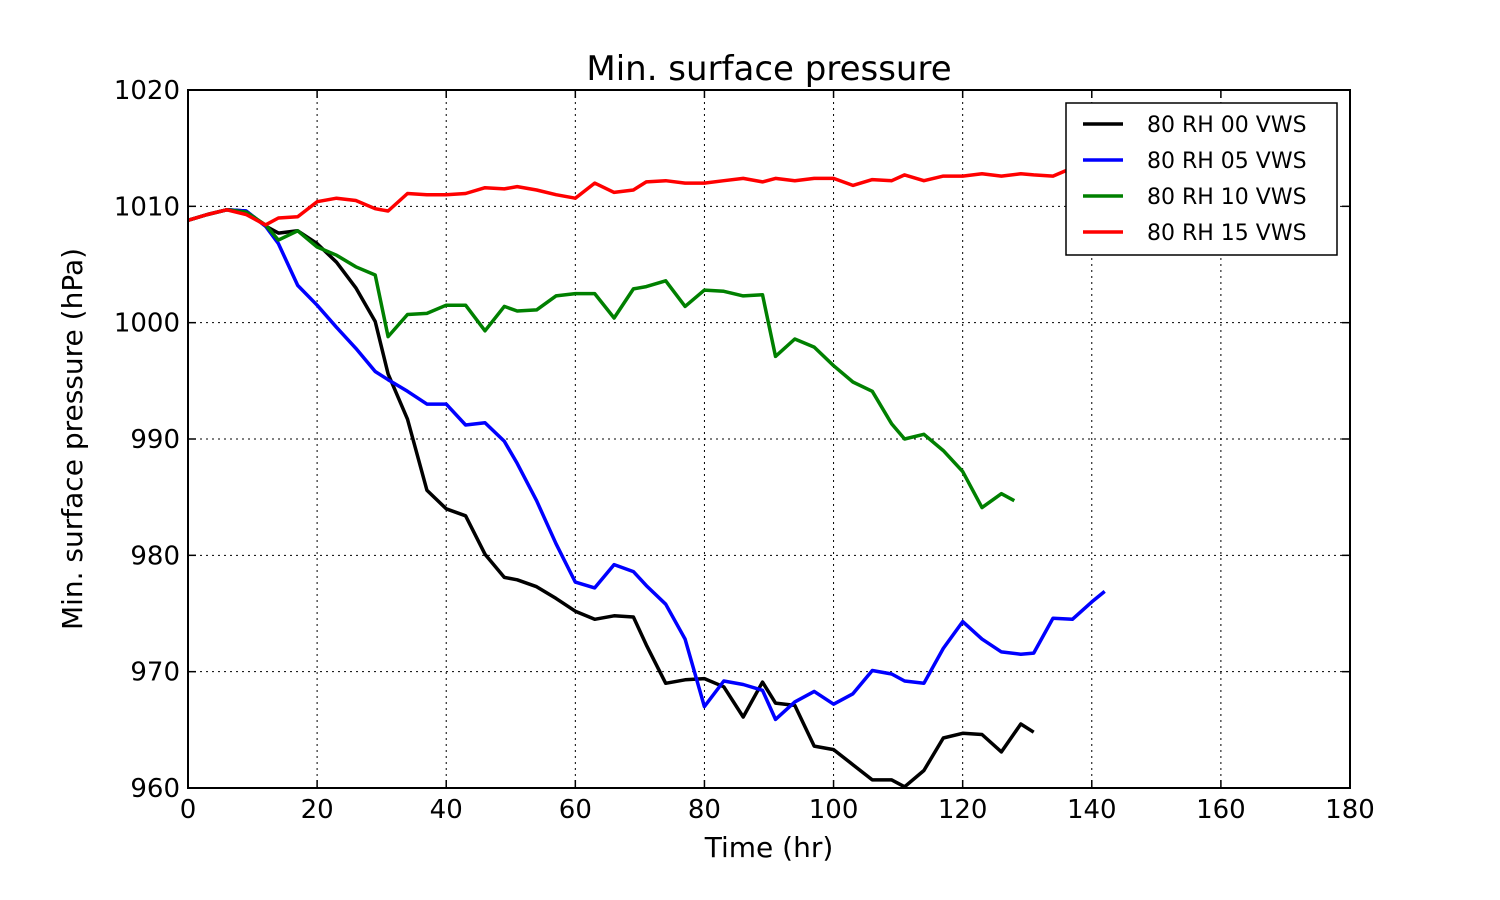 This screenshot has height=900, width=1500. I want to click on legend-box, so click(1201, 179).